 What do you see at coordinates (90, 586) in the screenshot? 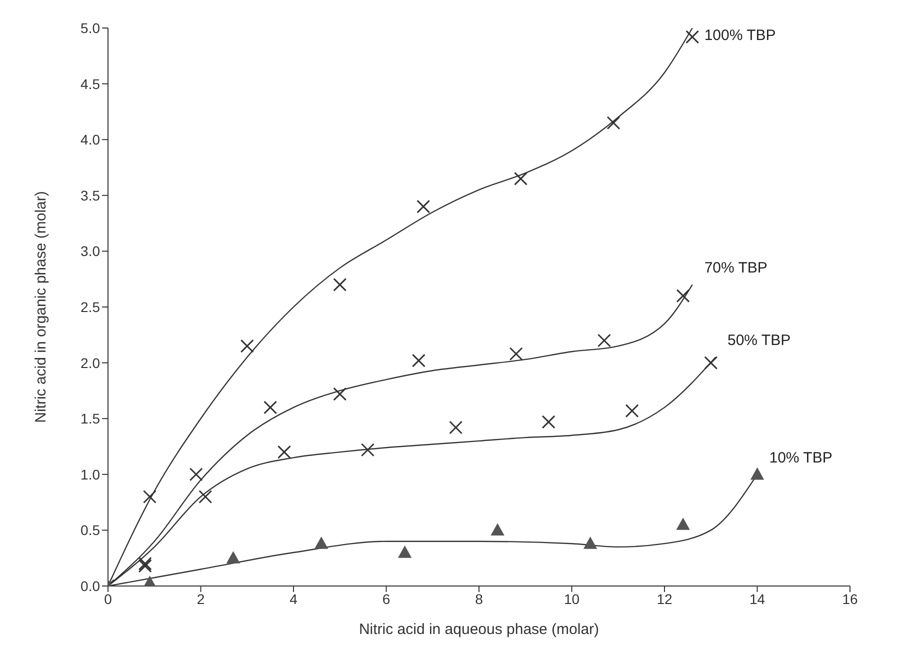
I see `y-tick-label: 0.0` at bounding box center [90, 586].